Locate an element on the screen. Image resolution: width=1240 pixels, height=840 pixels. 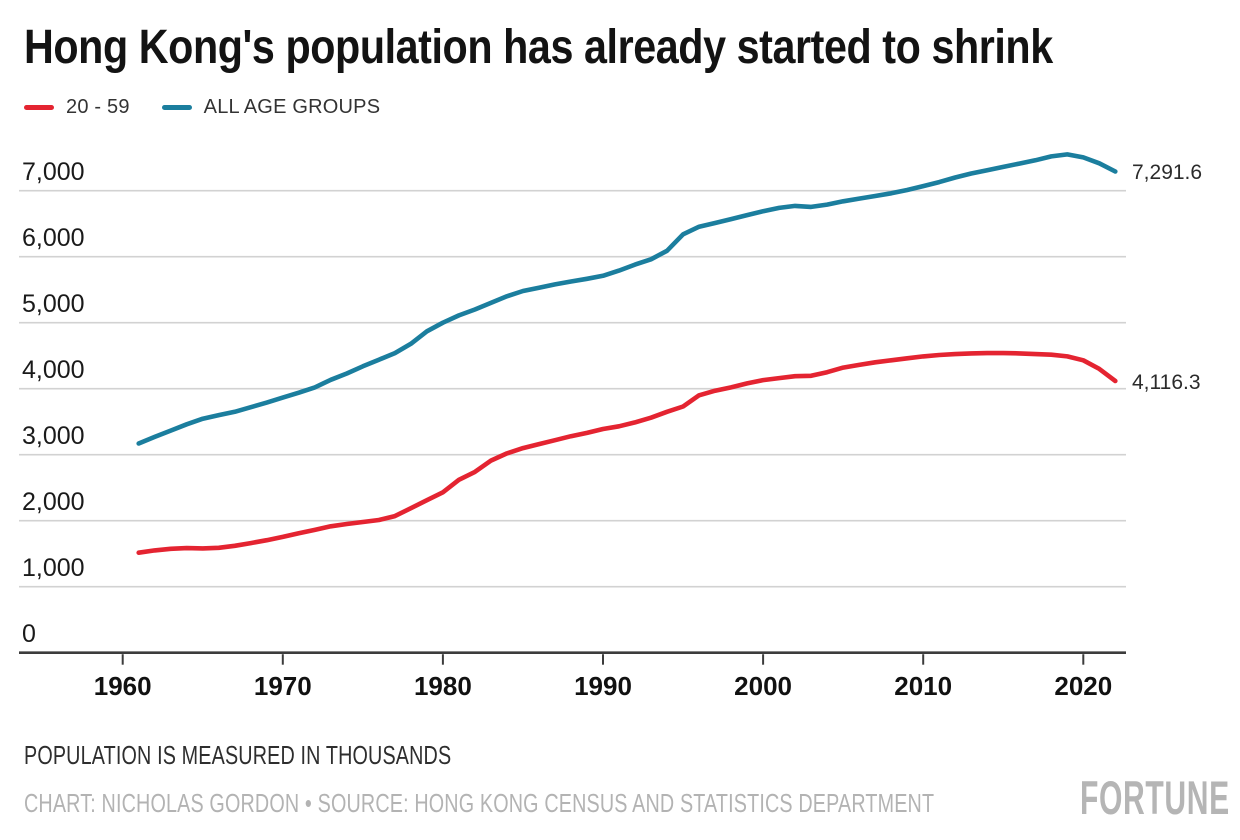
unit-note: POPULATION IS MEASURED IN THOUSANDS is located at coordinates (238, 755).